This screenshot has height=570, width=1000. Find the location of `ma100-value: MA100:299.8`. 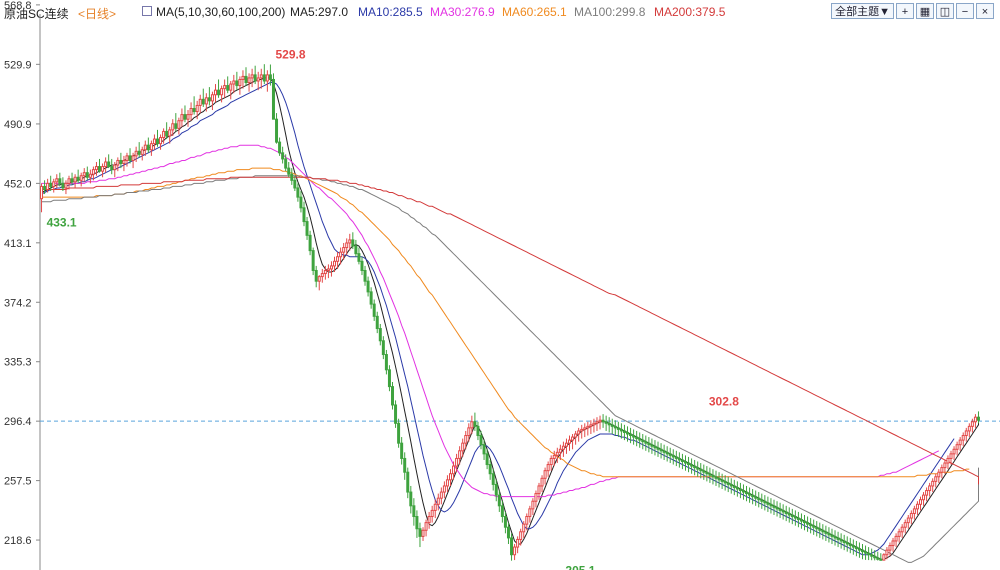

ma100-value: MA100:299.8 is located at coordinates (610, 12).